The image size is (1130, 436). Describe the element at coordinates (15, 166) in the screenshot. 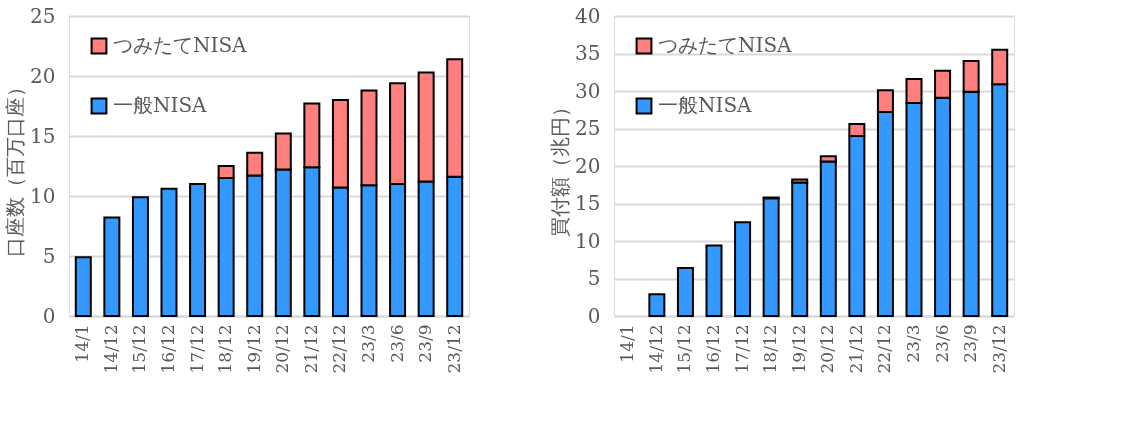

I see `y-axis-title: 口座数（百万口座）` at that location.